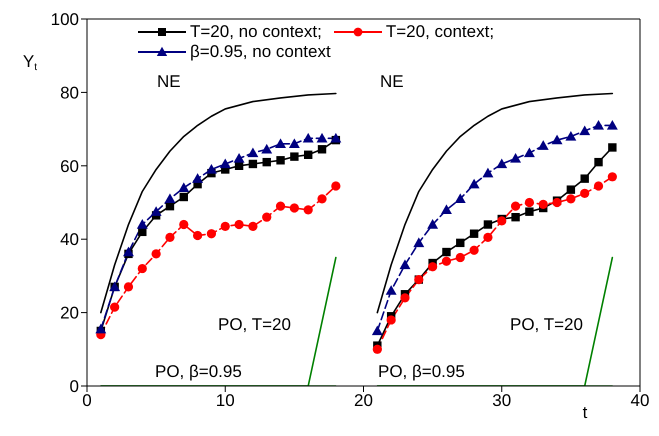 The height and width of the screenshot is (436, 659). What do you see at coordinates (256, 32) in the screenshot?
I see `legend-label: T=20, no context;` at bounding box center [256, 32].